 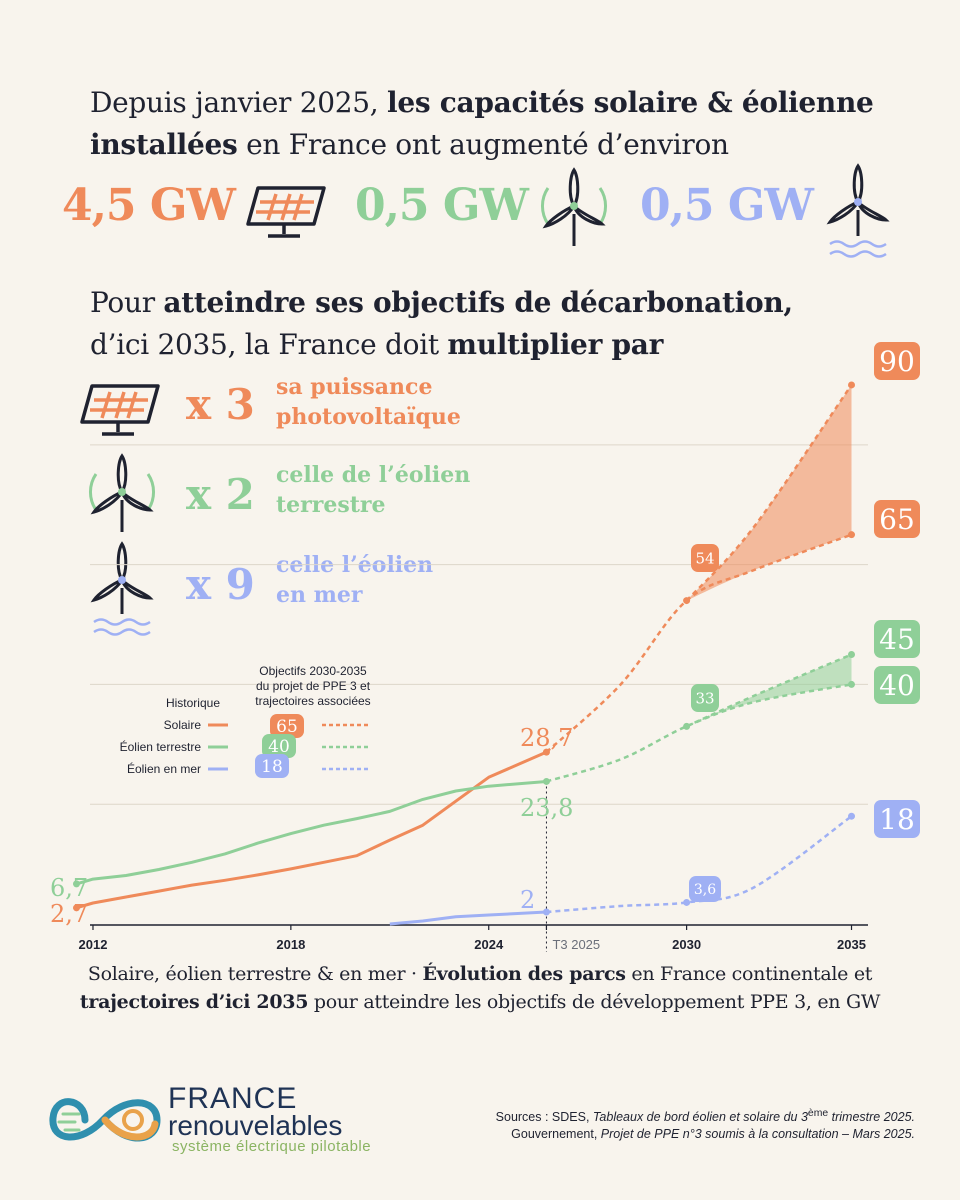 What do you see at coordinates (220, 584) in the screenshot?
I see `offshore-multiplier: x 9` at bounding box center [220, 584].